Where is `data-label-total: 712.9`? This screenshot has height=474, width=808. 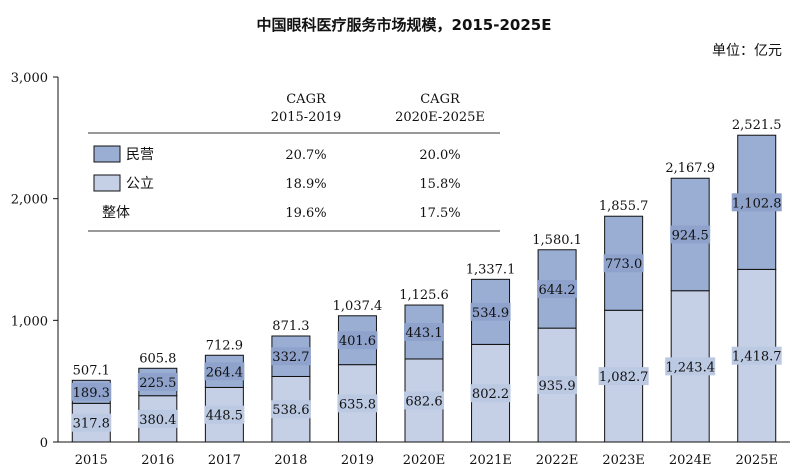
data-label-total: 712.9 is located at coordinates (224, 345).